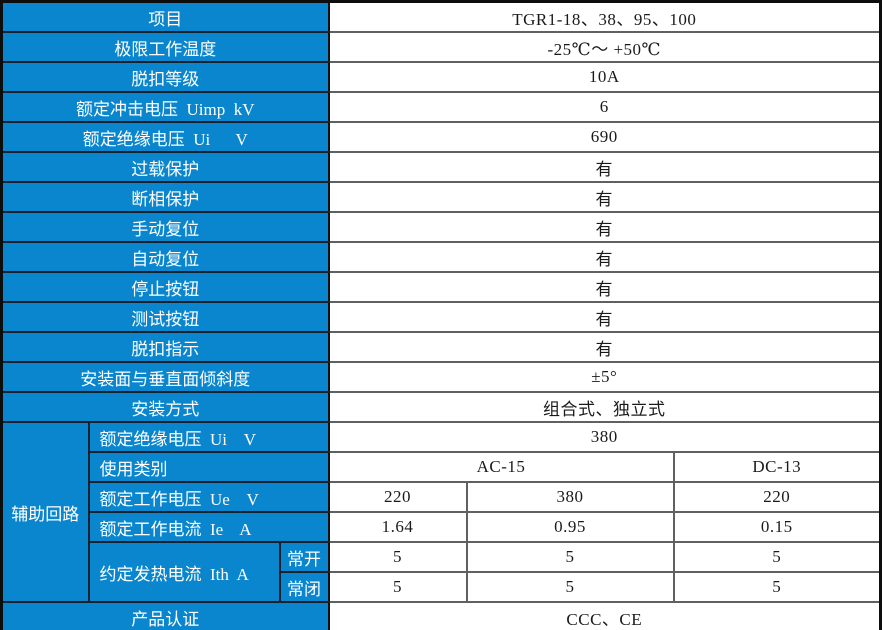 This screenshot has height=630, width=883. Describe the element at coordinates (45, 512) in the screenshot. I see `aux-group-label: 辅助回路` at that location.